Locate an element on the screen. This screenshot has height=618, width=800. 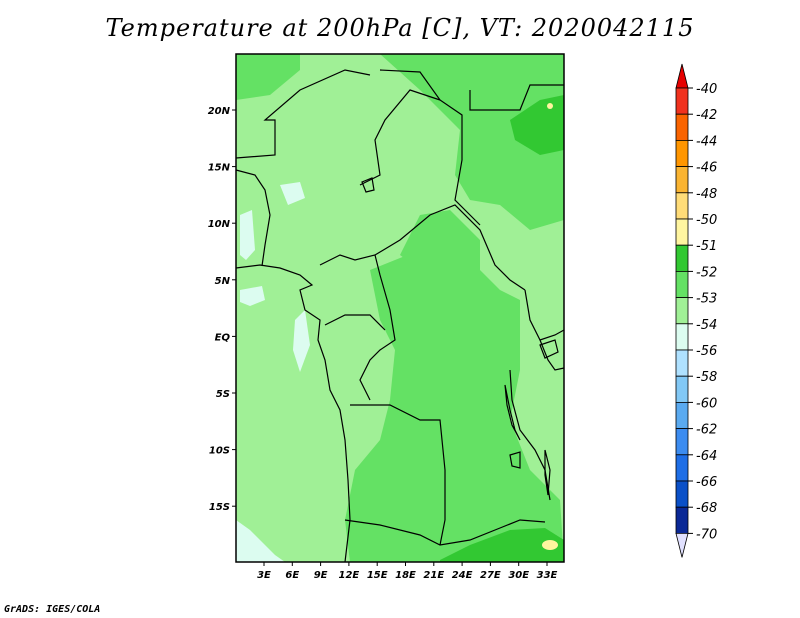
colorbar-label: -64 is located at coordinates (706, 456).